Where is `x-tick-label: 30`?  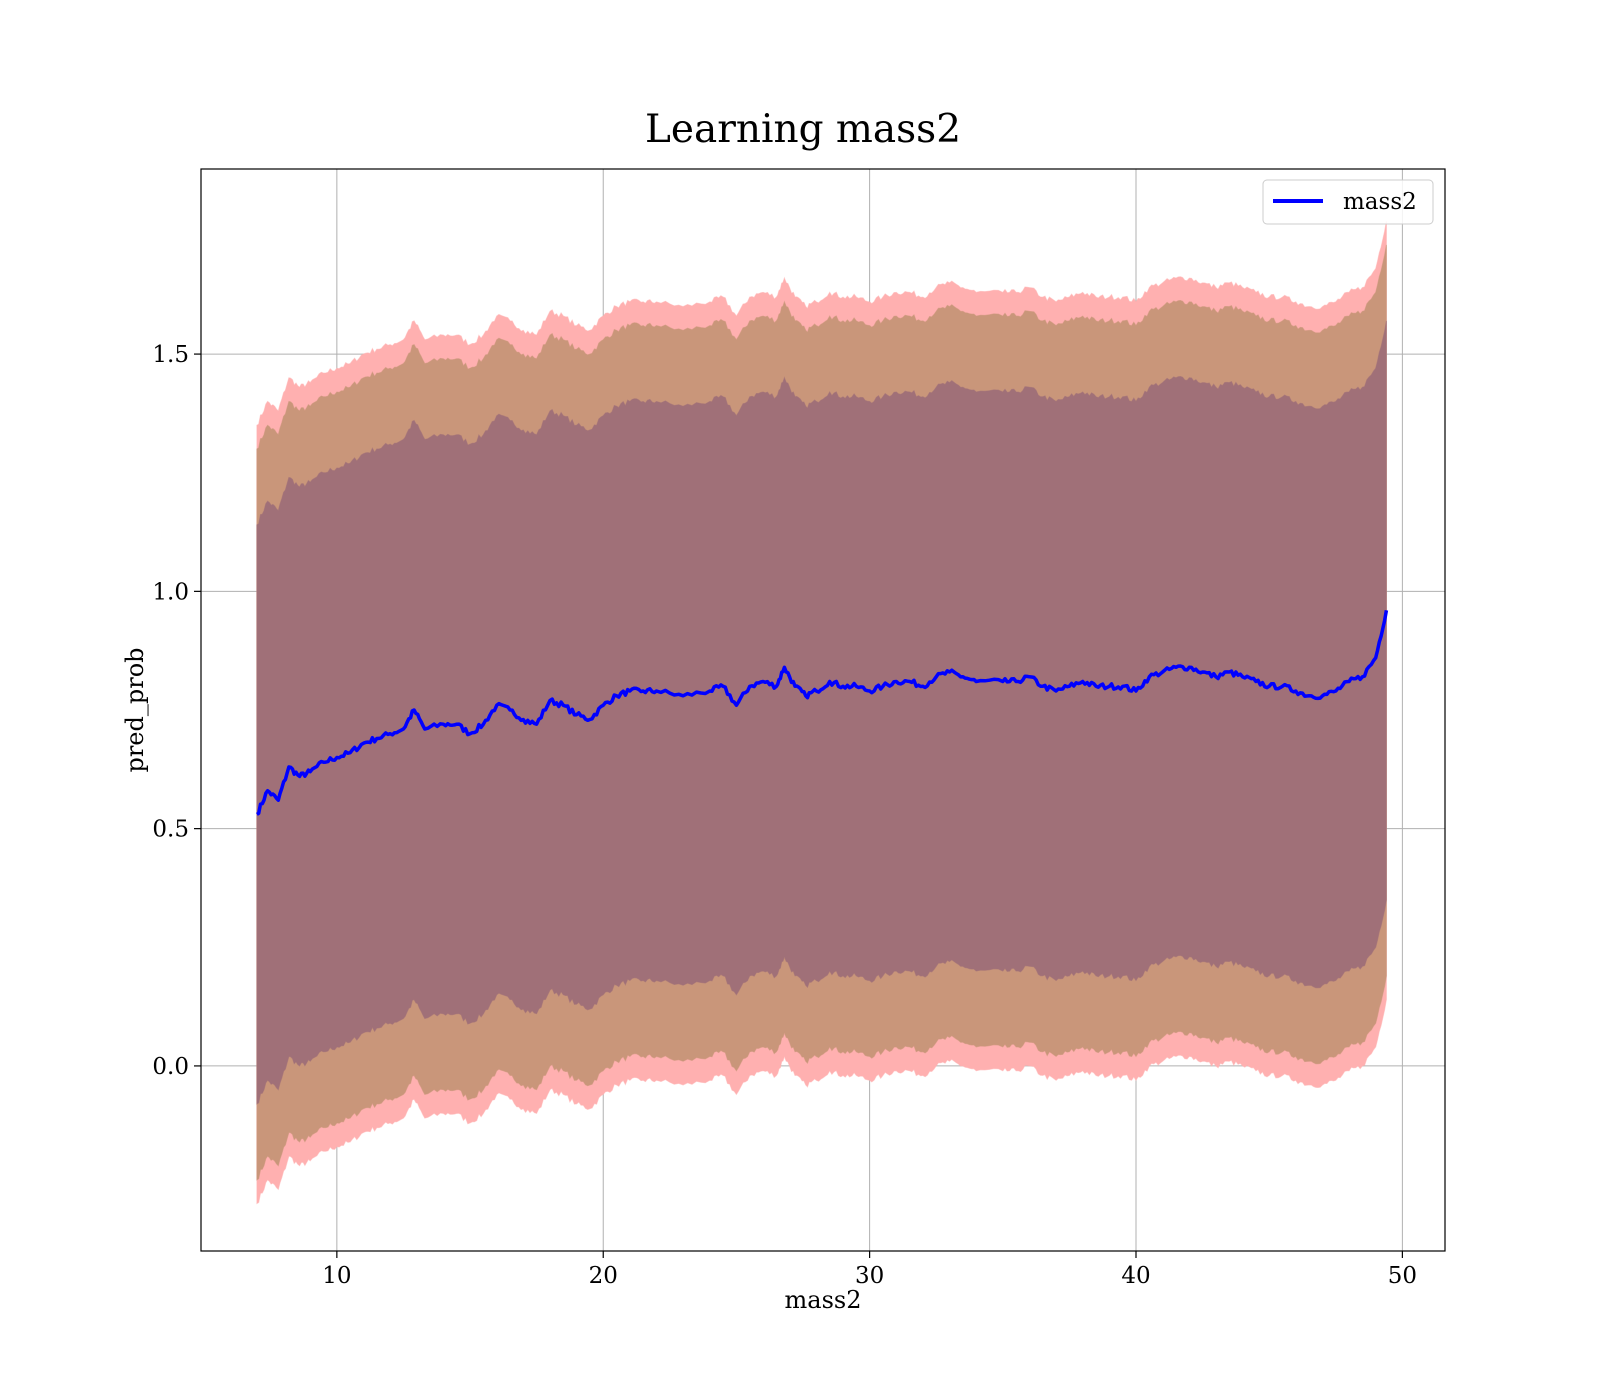 x-tick-label: 30 is located at coordinates (869, 1276).